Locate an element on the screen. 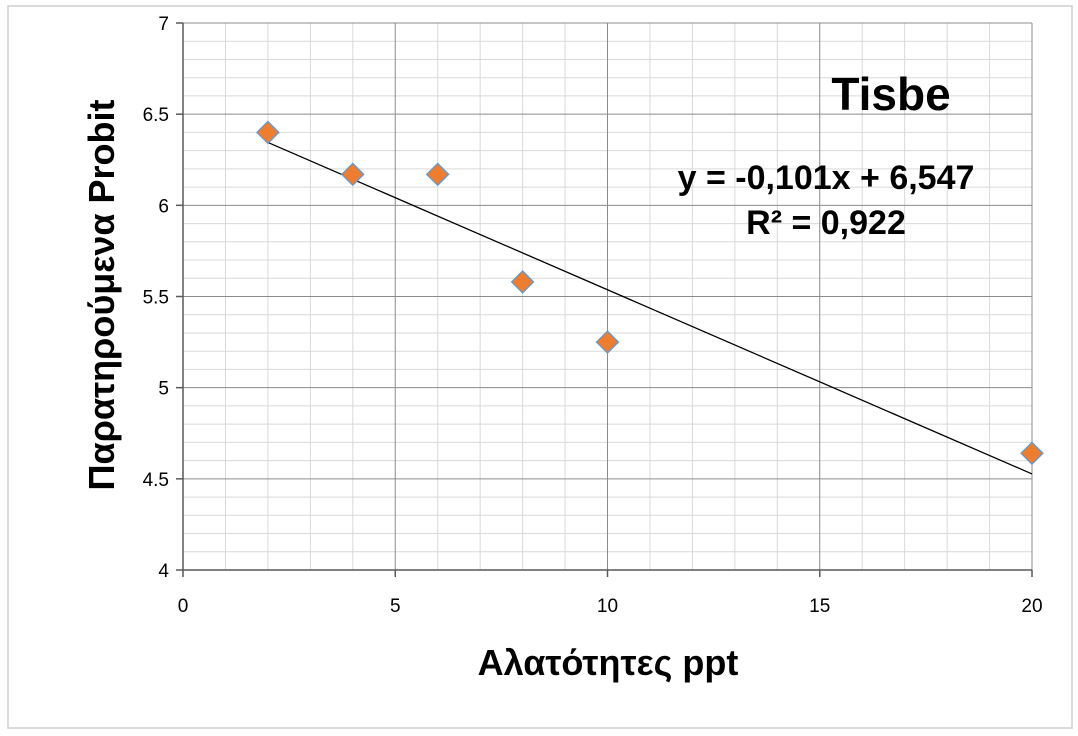  chart-title: Tisbe is located at coordinates (890, 94).